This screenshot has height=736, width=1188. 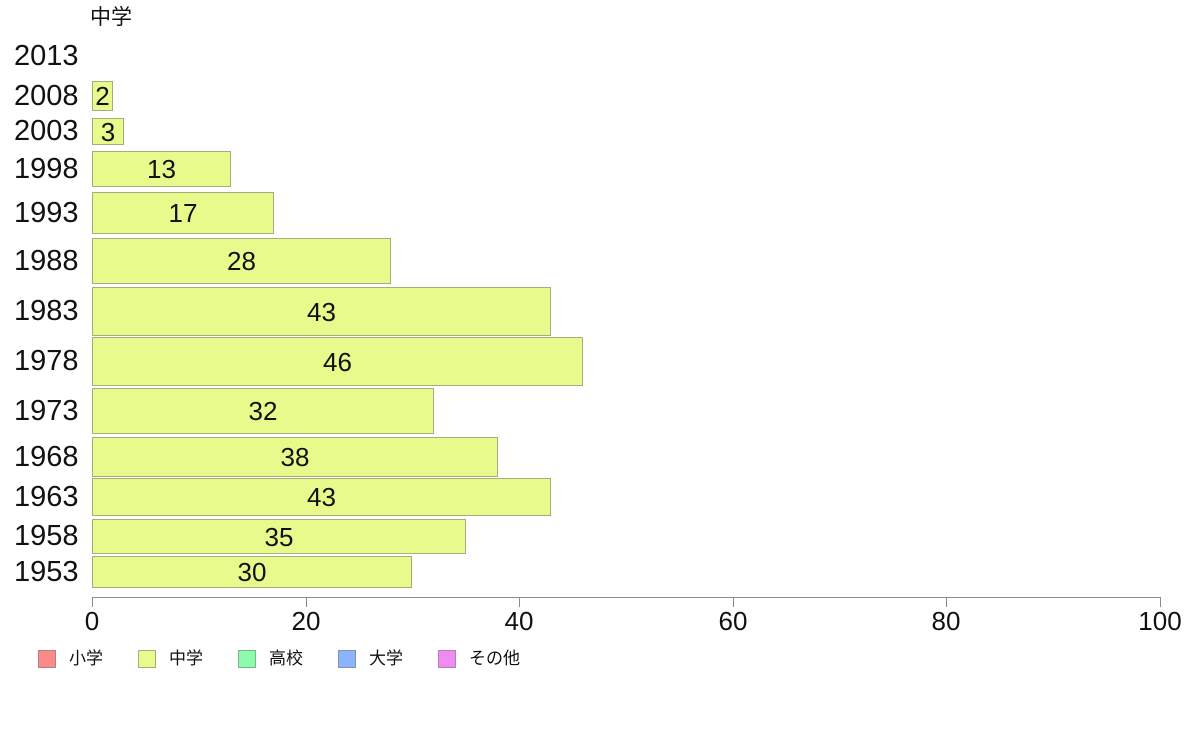 I want to click on legend: 小学 中学 高校 大学 その他, so click(x=279, y=659).